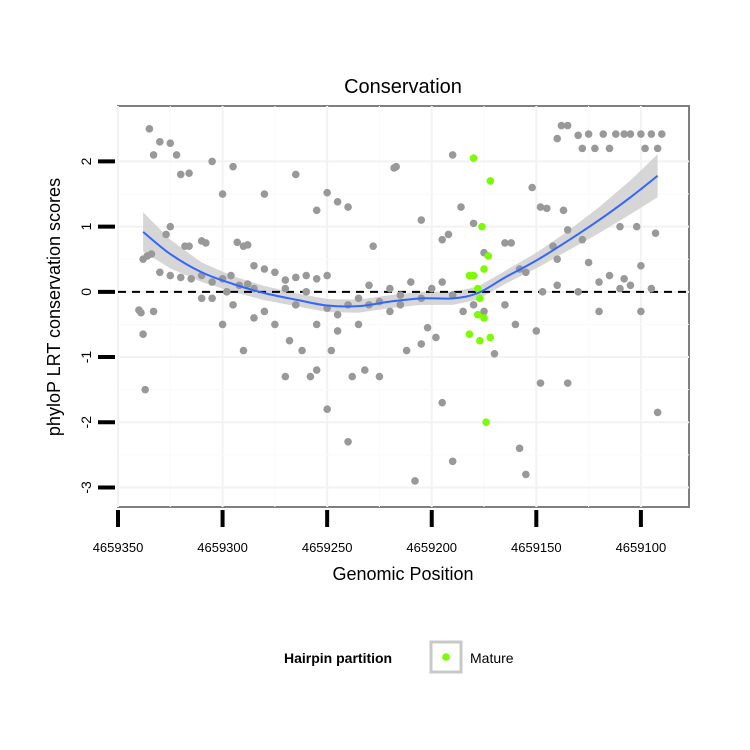  I want to click on x-tick-label: 4659200, so click(431, 547).